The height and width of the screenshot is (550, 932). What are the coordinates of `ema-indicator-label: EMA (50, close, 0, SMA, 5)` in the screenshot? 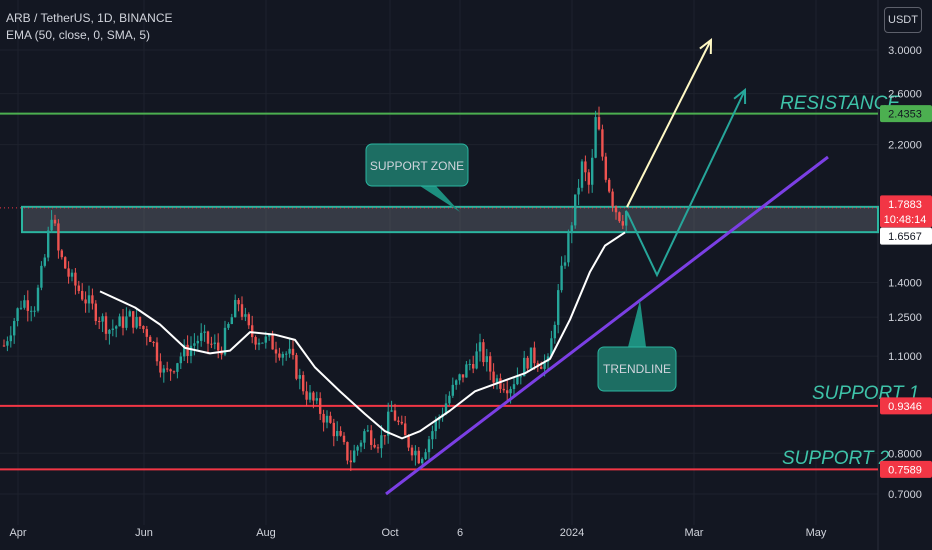 It's located at (78, 35).